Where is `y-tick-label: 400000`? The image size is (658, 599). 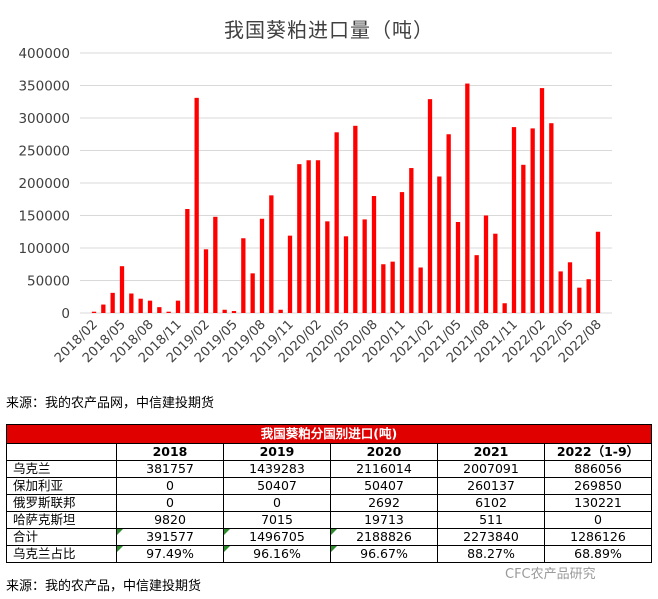
y-tick-label: 400000 is located at coordinates (44, 54).